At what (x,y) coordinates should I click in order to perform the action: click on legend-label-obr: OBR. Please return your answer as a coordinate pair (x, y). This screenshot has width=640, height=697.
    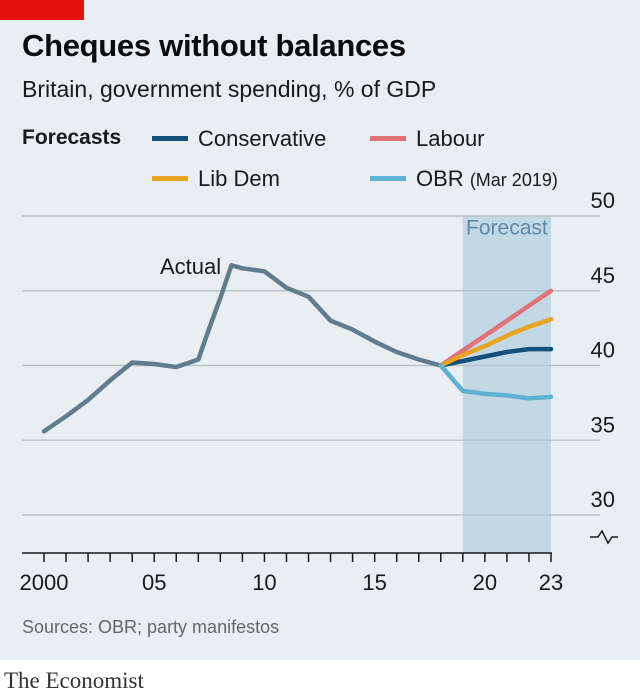
    Looking at the image, I should click on (440, 178).